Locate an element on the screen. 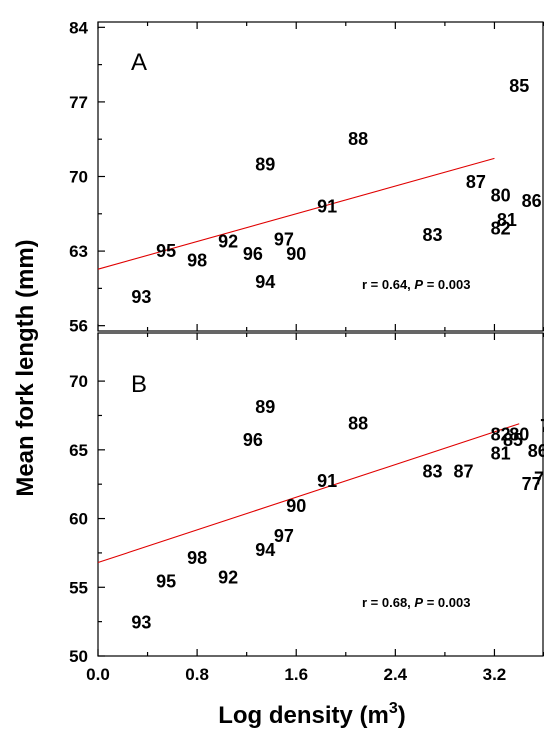  y-axis-title: Mean fork length (mm) is located at coordinates (25, 367).